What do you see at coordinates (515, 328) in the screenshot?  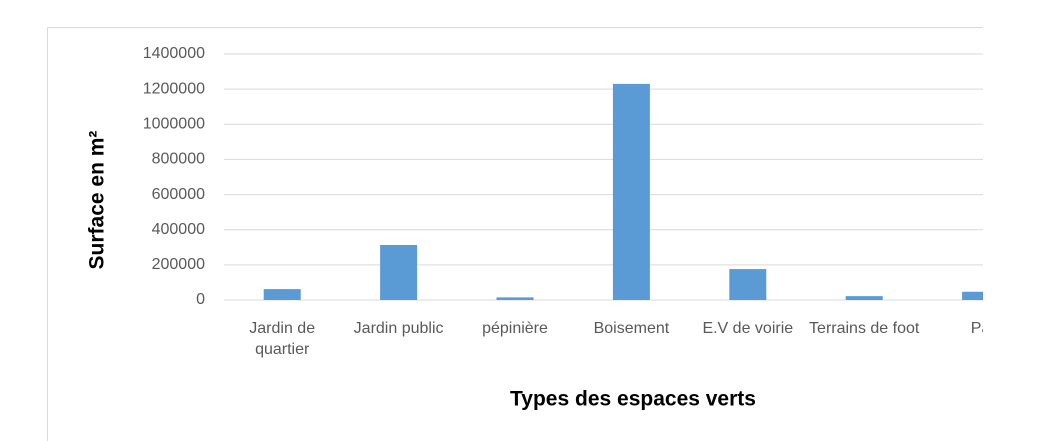 I see `x-tick-label: pépinière` at bounding box center [515, 328].